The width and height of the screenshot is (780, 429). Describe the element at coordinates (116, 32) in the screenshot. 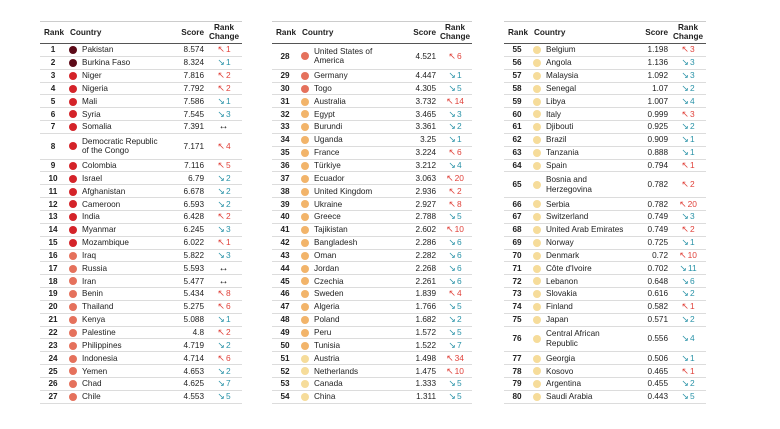

I see `header-country: Country` at that location.